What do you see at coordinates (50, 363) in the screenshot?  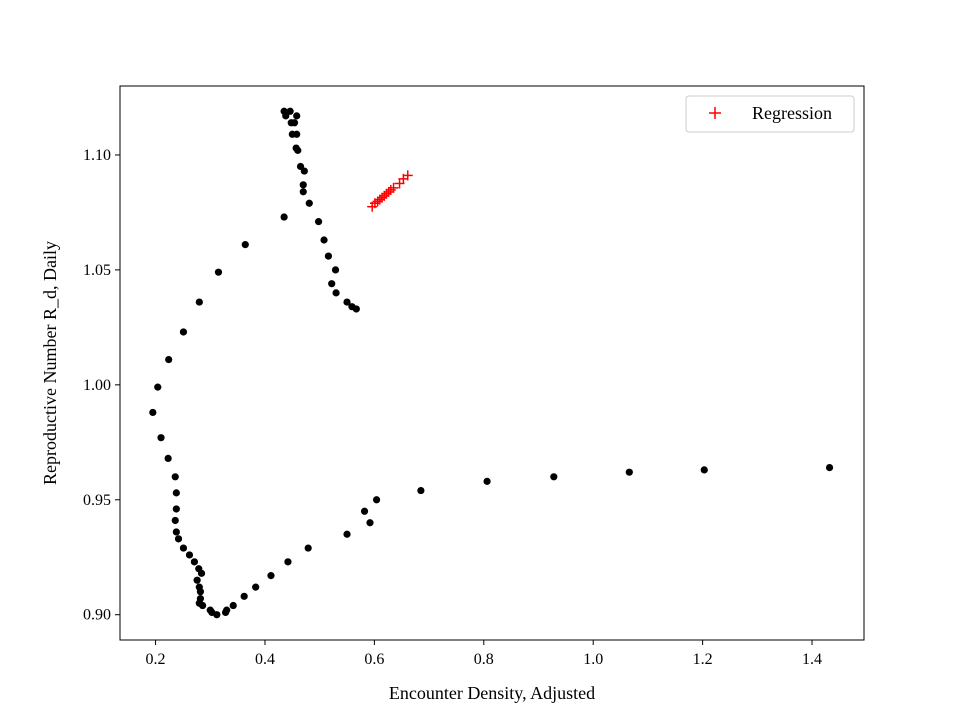 I see `y-axis-label: Reproductive Number R_d, Daily` at bounding box center [50, 363].